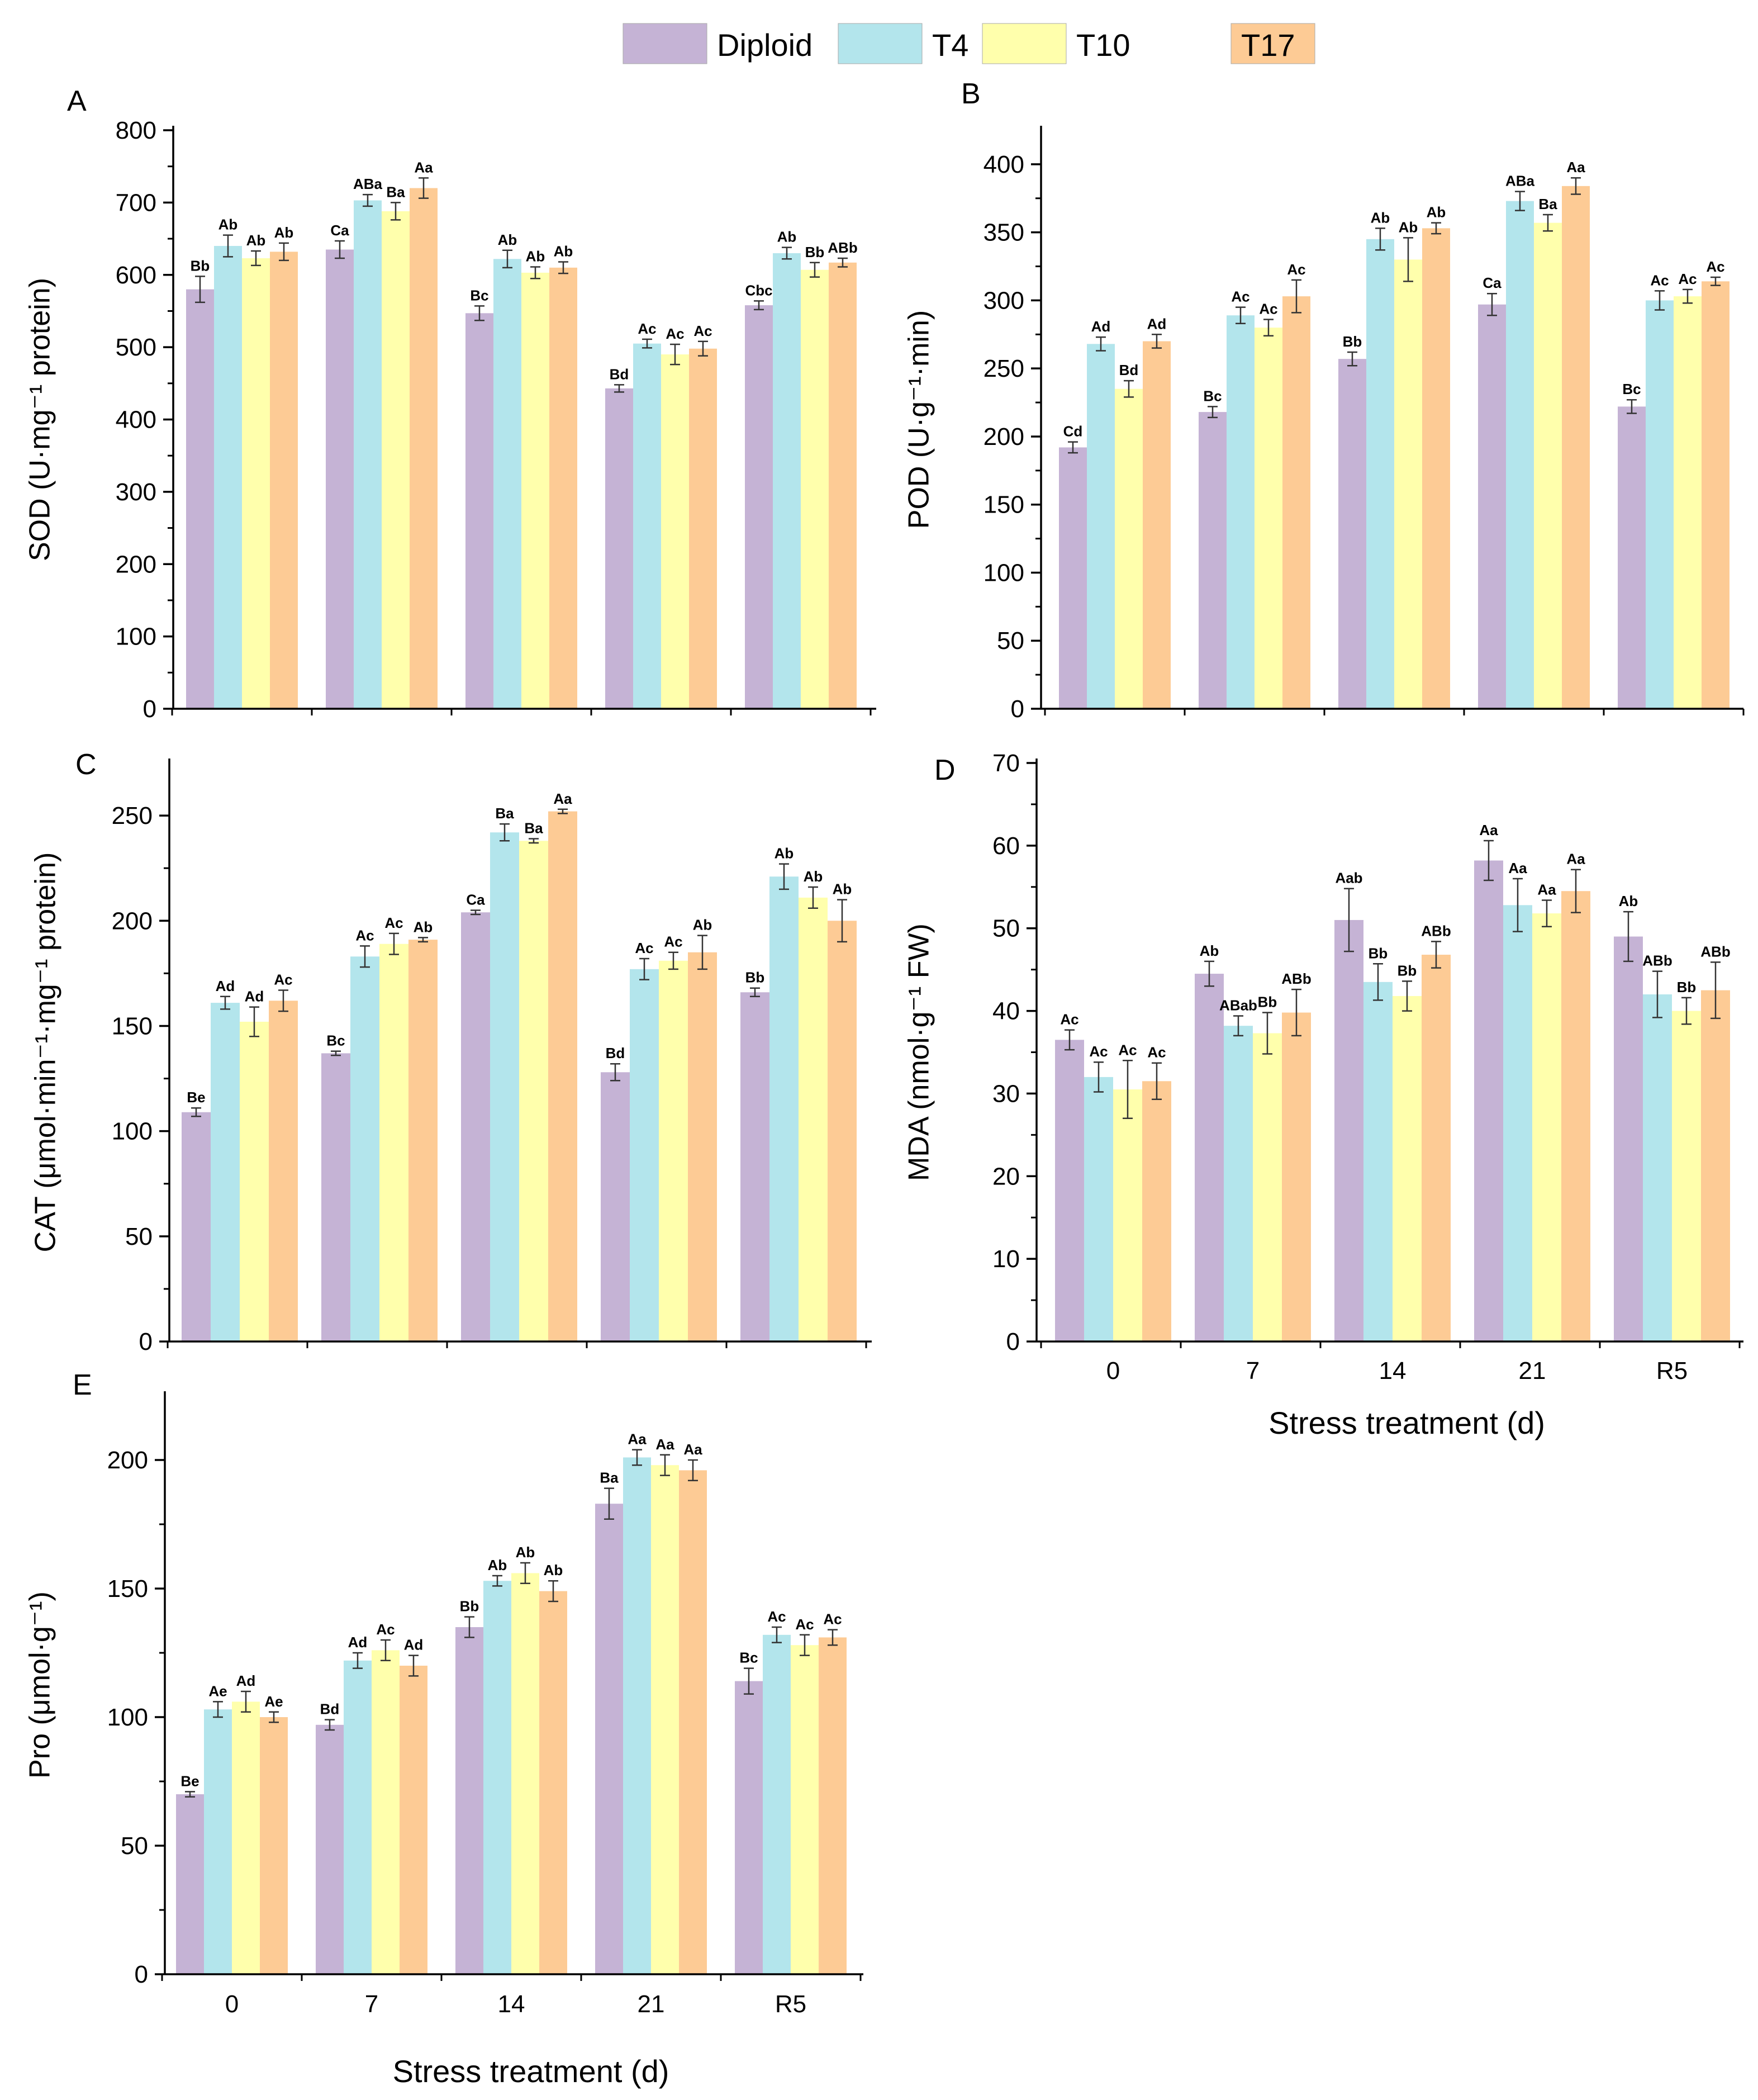 This screenshot has width=1758, height=2100. What do you see at coordinates (1006, 764) in the screenshot?
I see `y-tick-label: 70` at bounding box center [1006, 764].